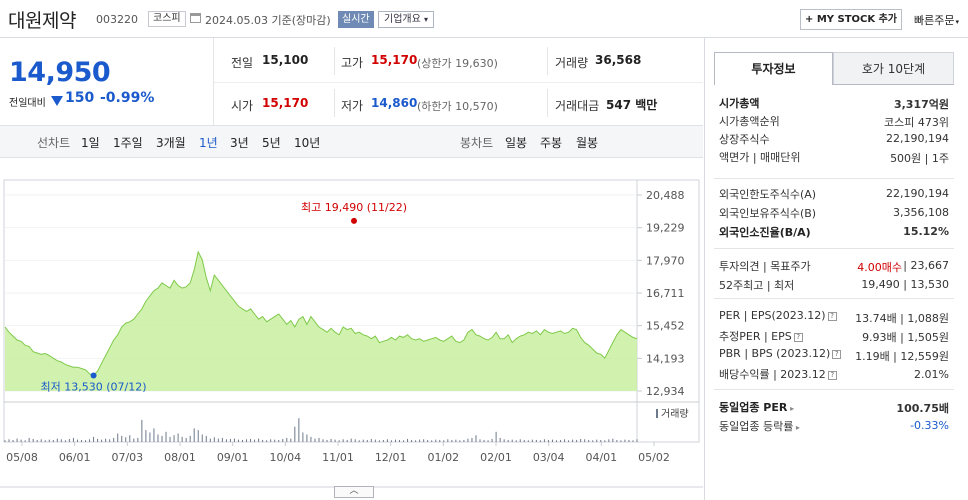  Describe the element at coordinates (402, 19) in the screenshot. I see `overview-label: 기업개요` at that location.